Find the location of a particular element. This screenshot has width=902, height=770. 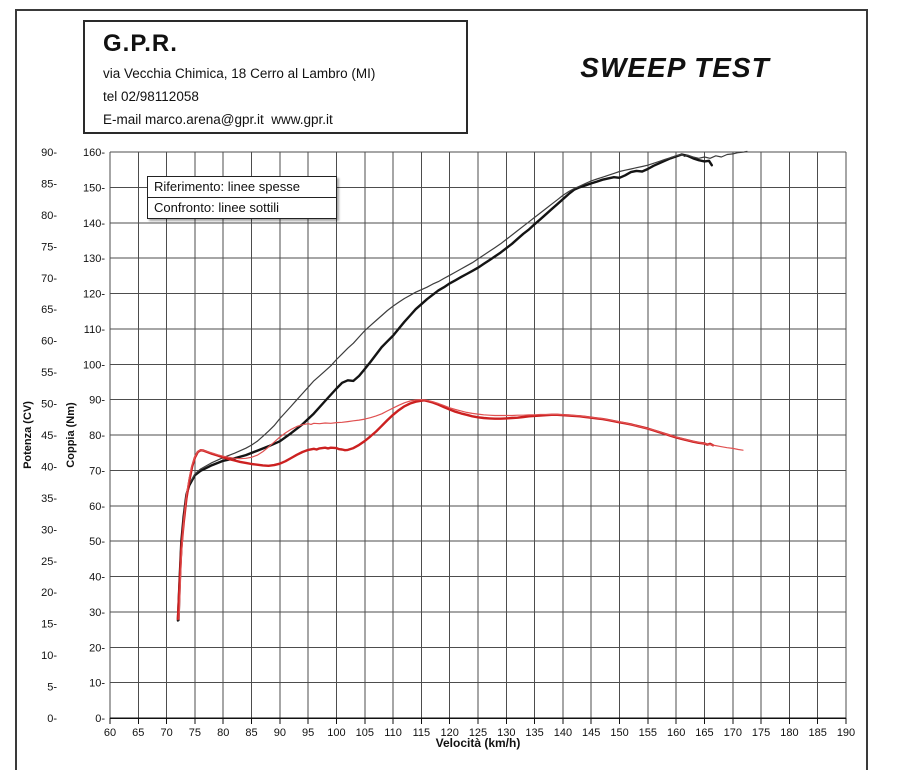

nm-tick-label: 140- is located at coordinates (94, 224).